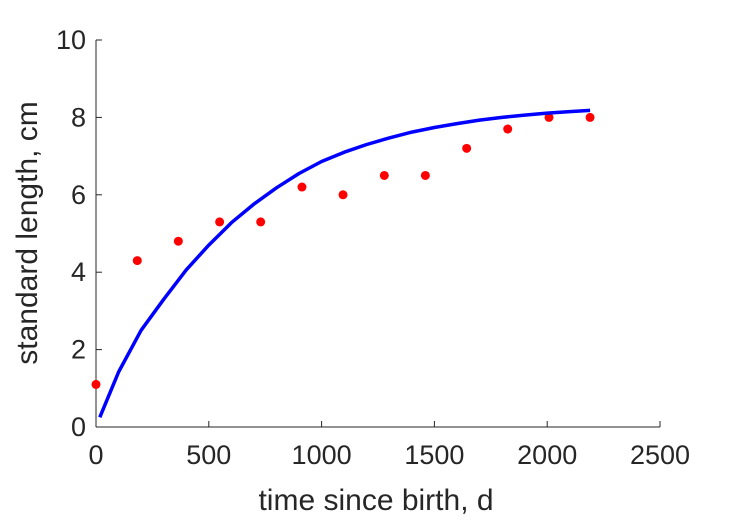  What do you see at coordinates (322, 455) in the screenshot?
I see `x-tick-label: 1000` at bounding box center [322, 455].